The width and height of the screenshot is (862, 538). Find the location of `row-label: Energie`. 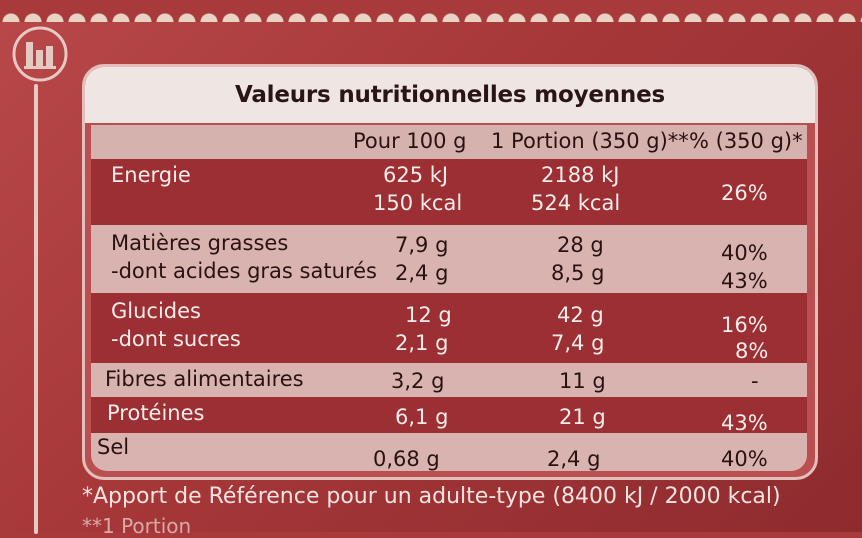

row-label: Energie is located at coordinates (151, 175).